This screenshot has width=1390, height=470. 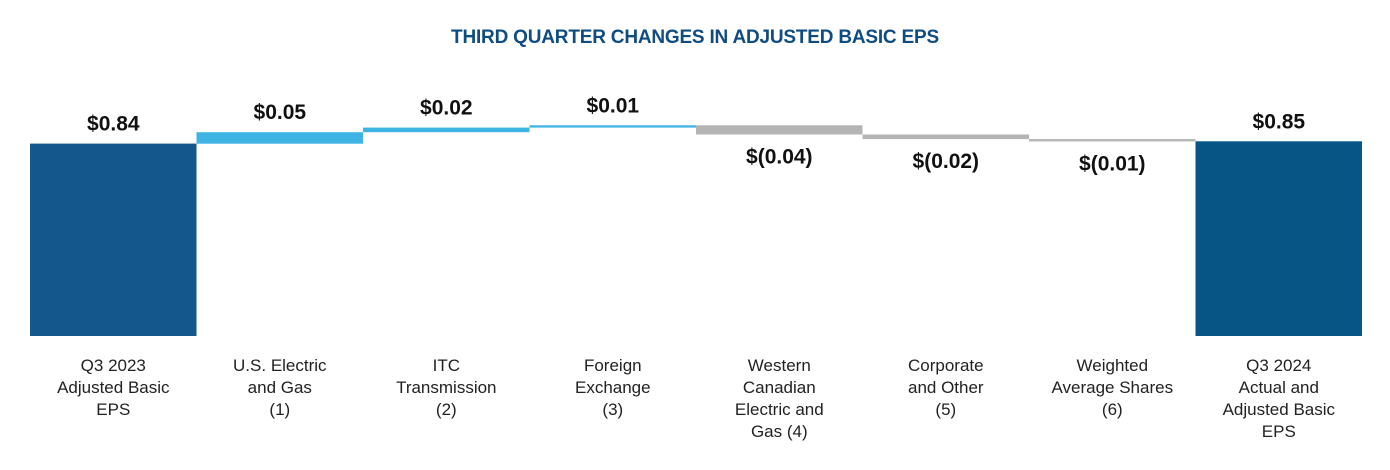 What do you see at coordinates (779, 387) in the screenshot?
I see `category-label-4-line-1: Canadian` at bounding box center [779, 387].